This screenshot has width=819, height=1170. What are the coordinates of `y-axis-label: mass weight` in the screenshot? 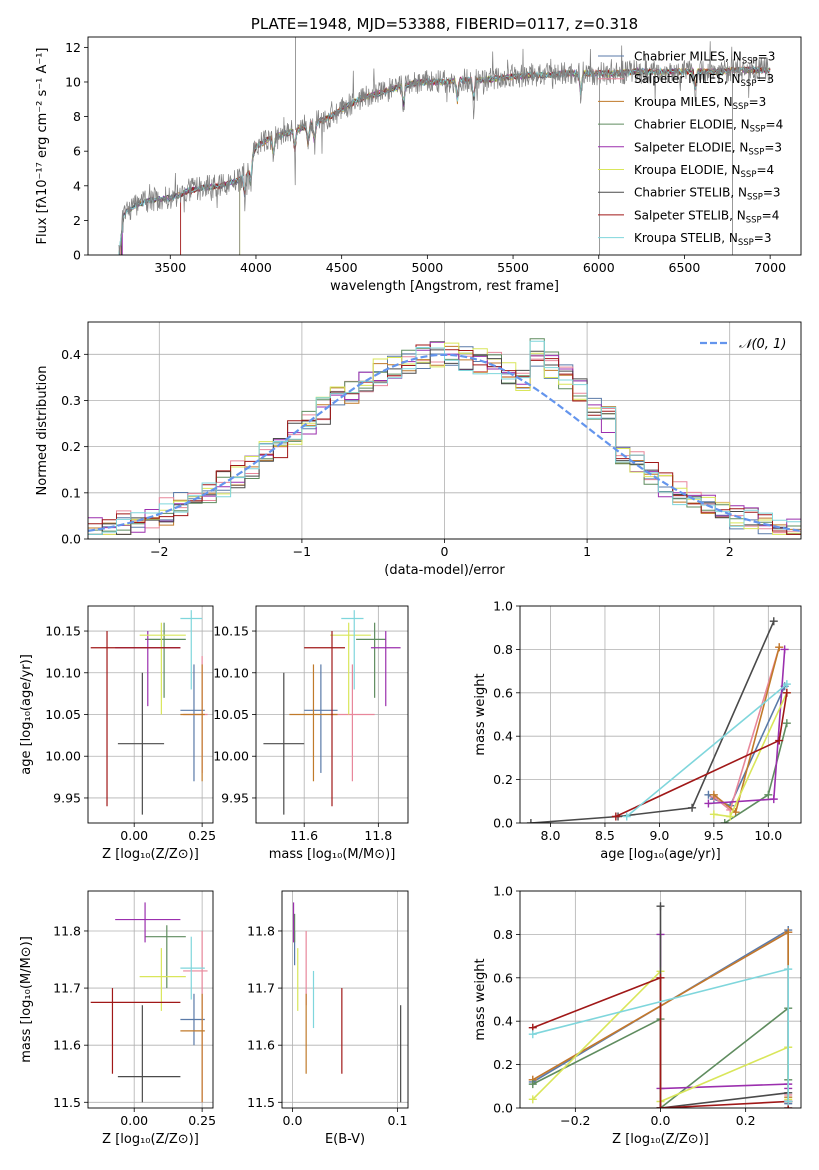 It's located at (480, 999).